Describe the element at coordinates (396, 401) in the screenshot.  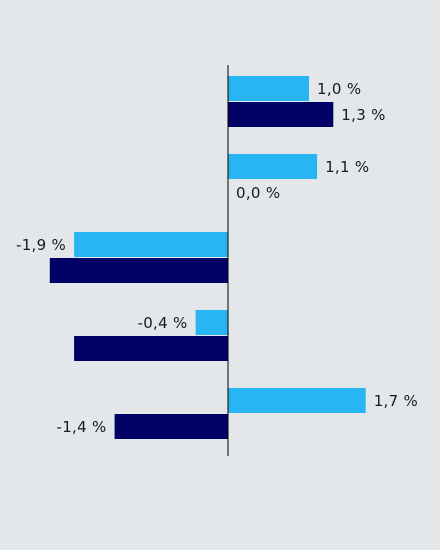
I see `data-label-group5-series1: 1,7 %` at that location.